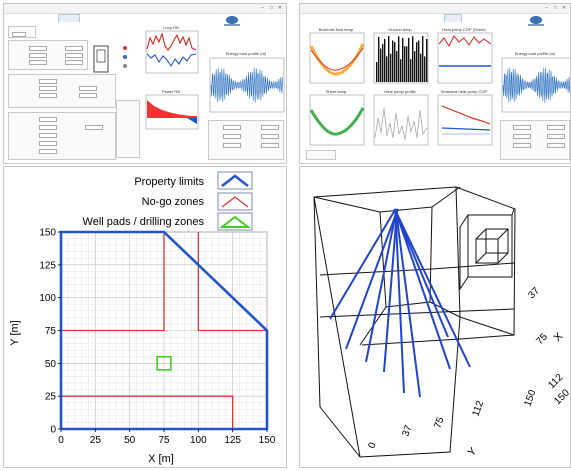 Image resolution: width=571 pixels, height=470 pixels. What do you see at coordinates (96, 440) in the screenshot?
I see `x-tick-label: 25` at bounding box center [96, 440].